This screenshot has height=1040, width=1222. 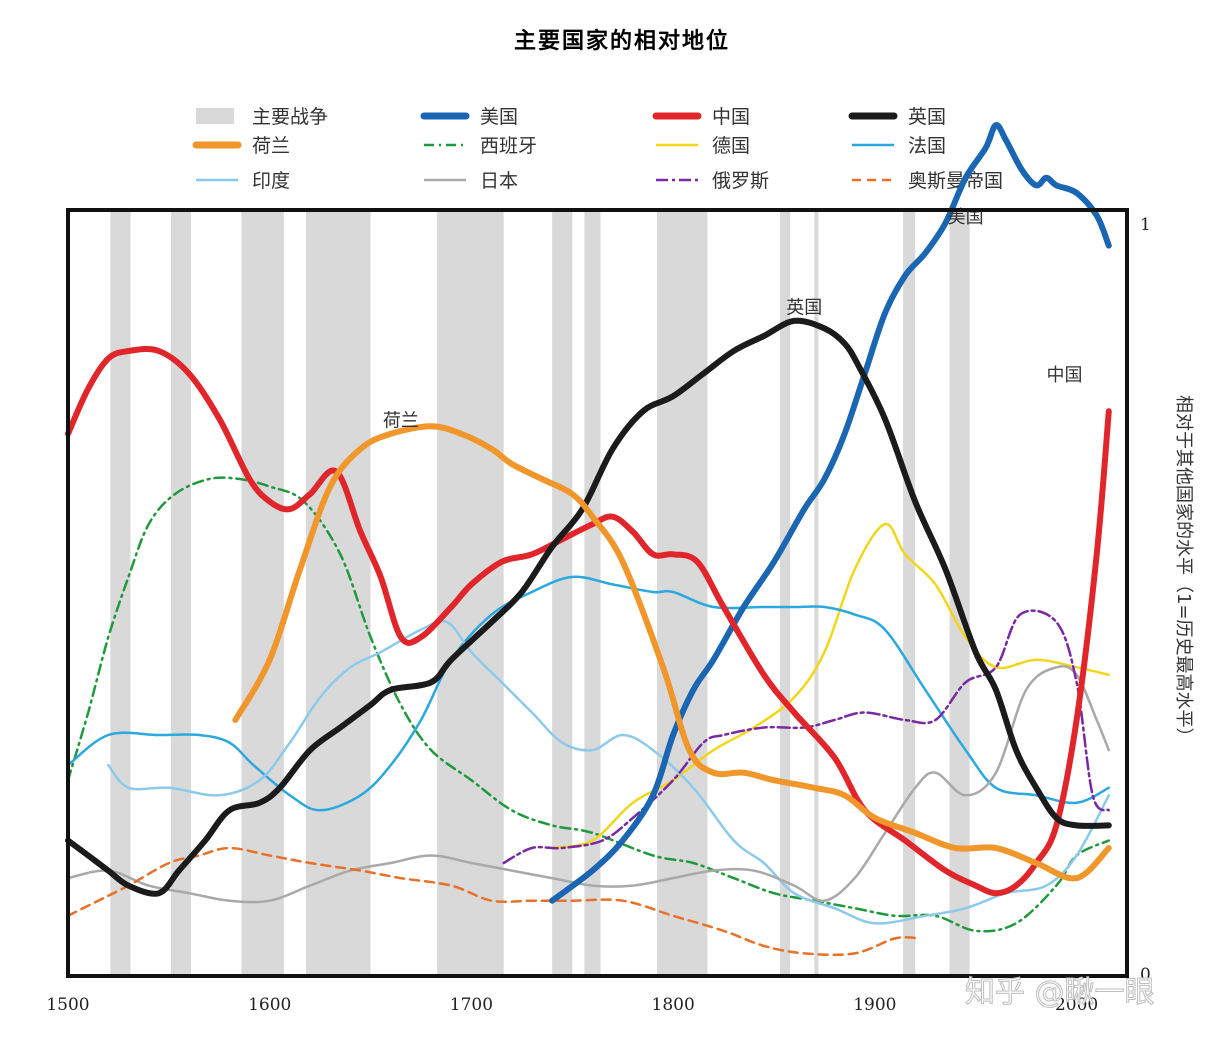 What do you see at coordinates (271, 146) in the screenshot?
I see `legend-label: 荷兰` at bounding box center [271, 146].